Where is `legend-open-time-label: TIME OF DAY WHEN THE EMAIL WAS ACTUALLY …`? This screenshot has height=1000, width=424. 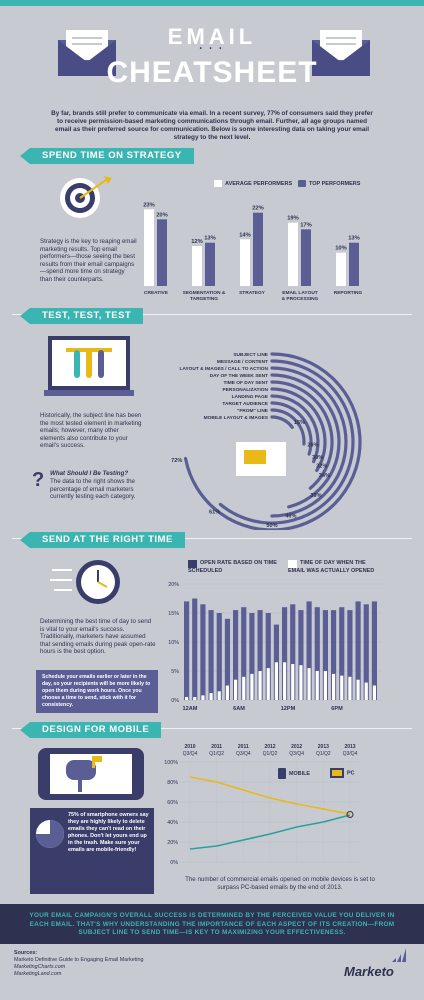 legend-open-time-label: TIME OF DAY WHEN THE EMAIL WAS ACTUALLY … is located at coordinates (331, 567).